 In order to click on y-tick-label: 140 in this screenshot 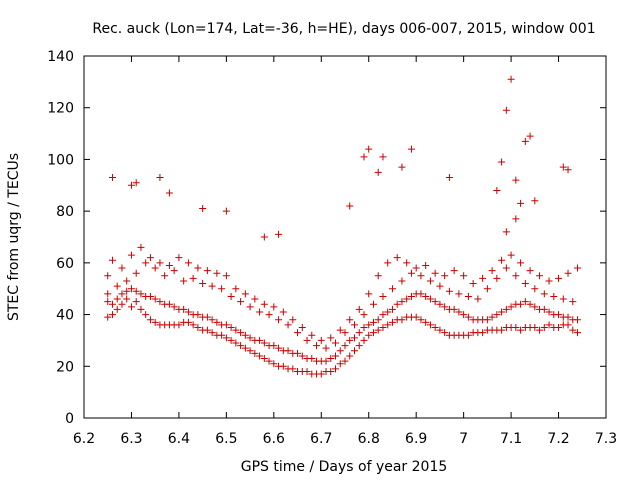, I will do `click(60, 57)`.